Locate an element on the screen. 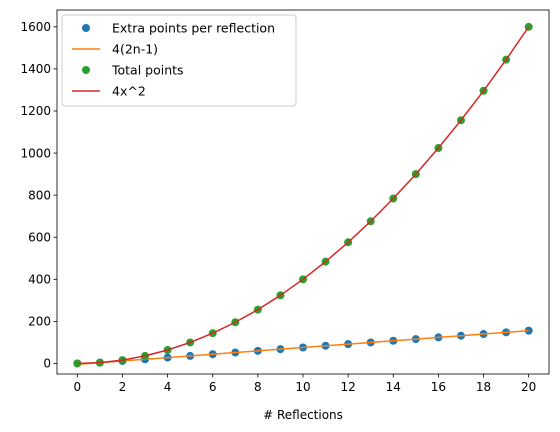 This screenshot has width=560, height=432. x-tick-label: 8 is located at coordinates (258, 387).